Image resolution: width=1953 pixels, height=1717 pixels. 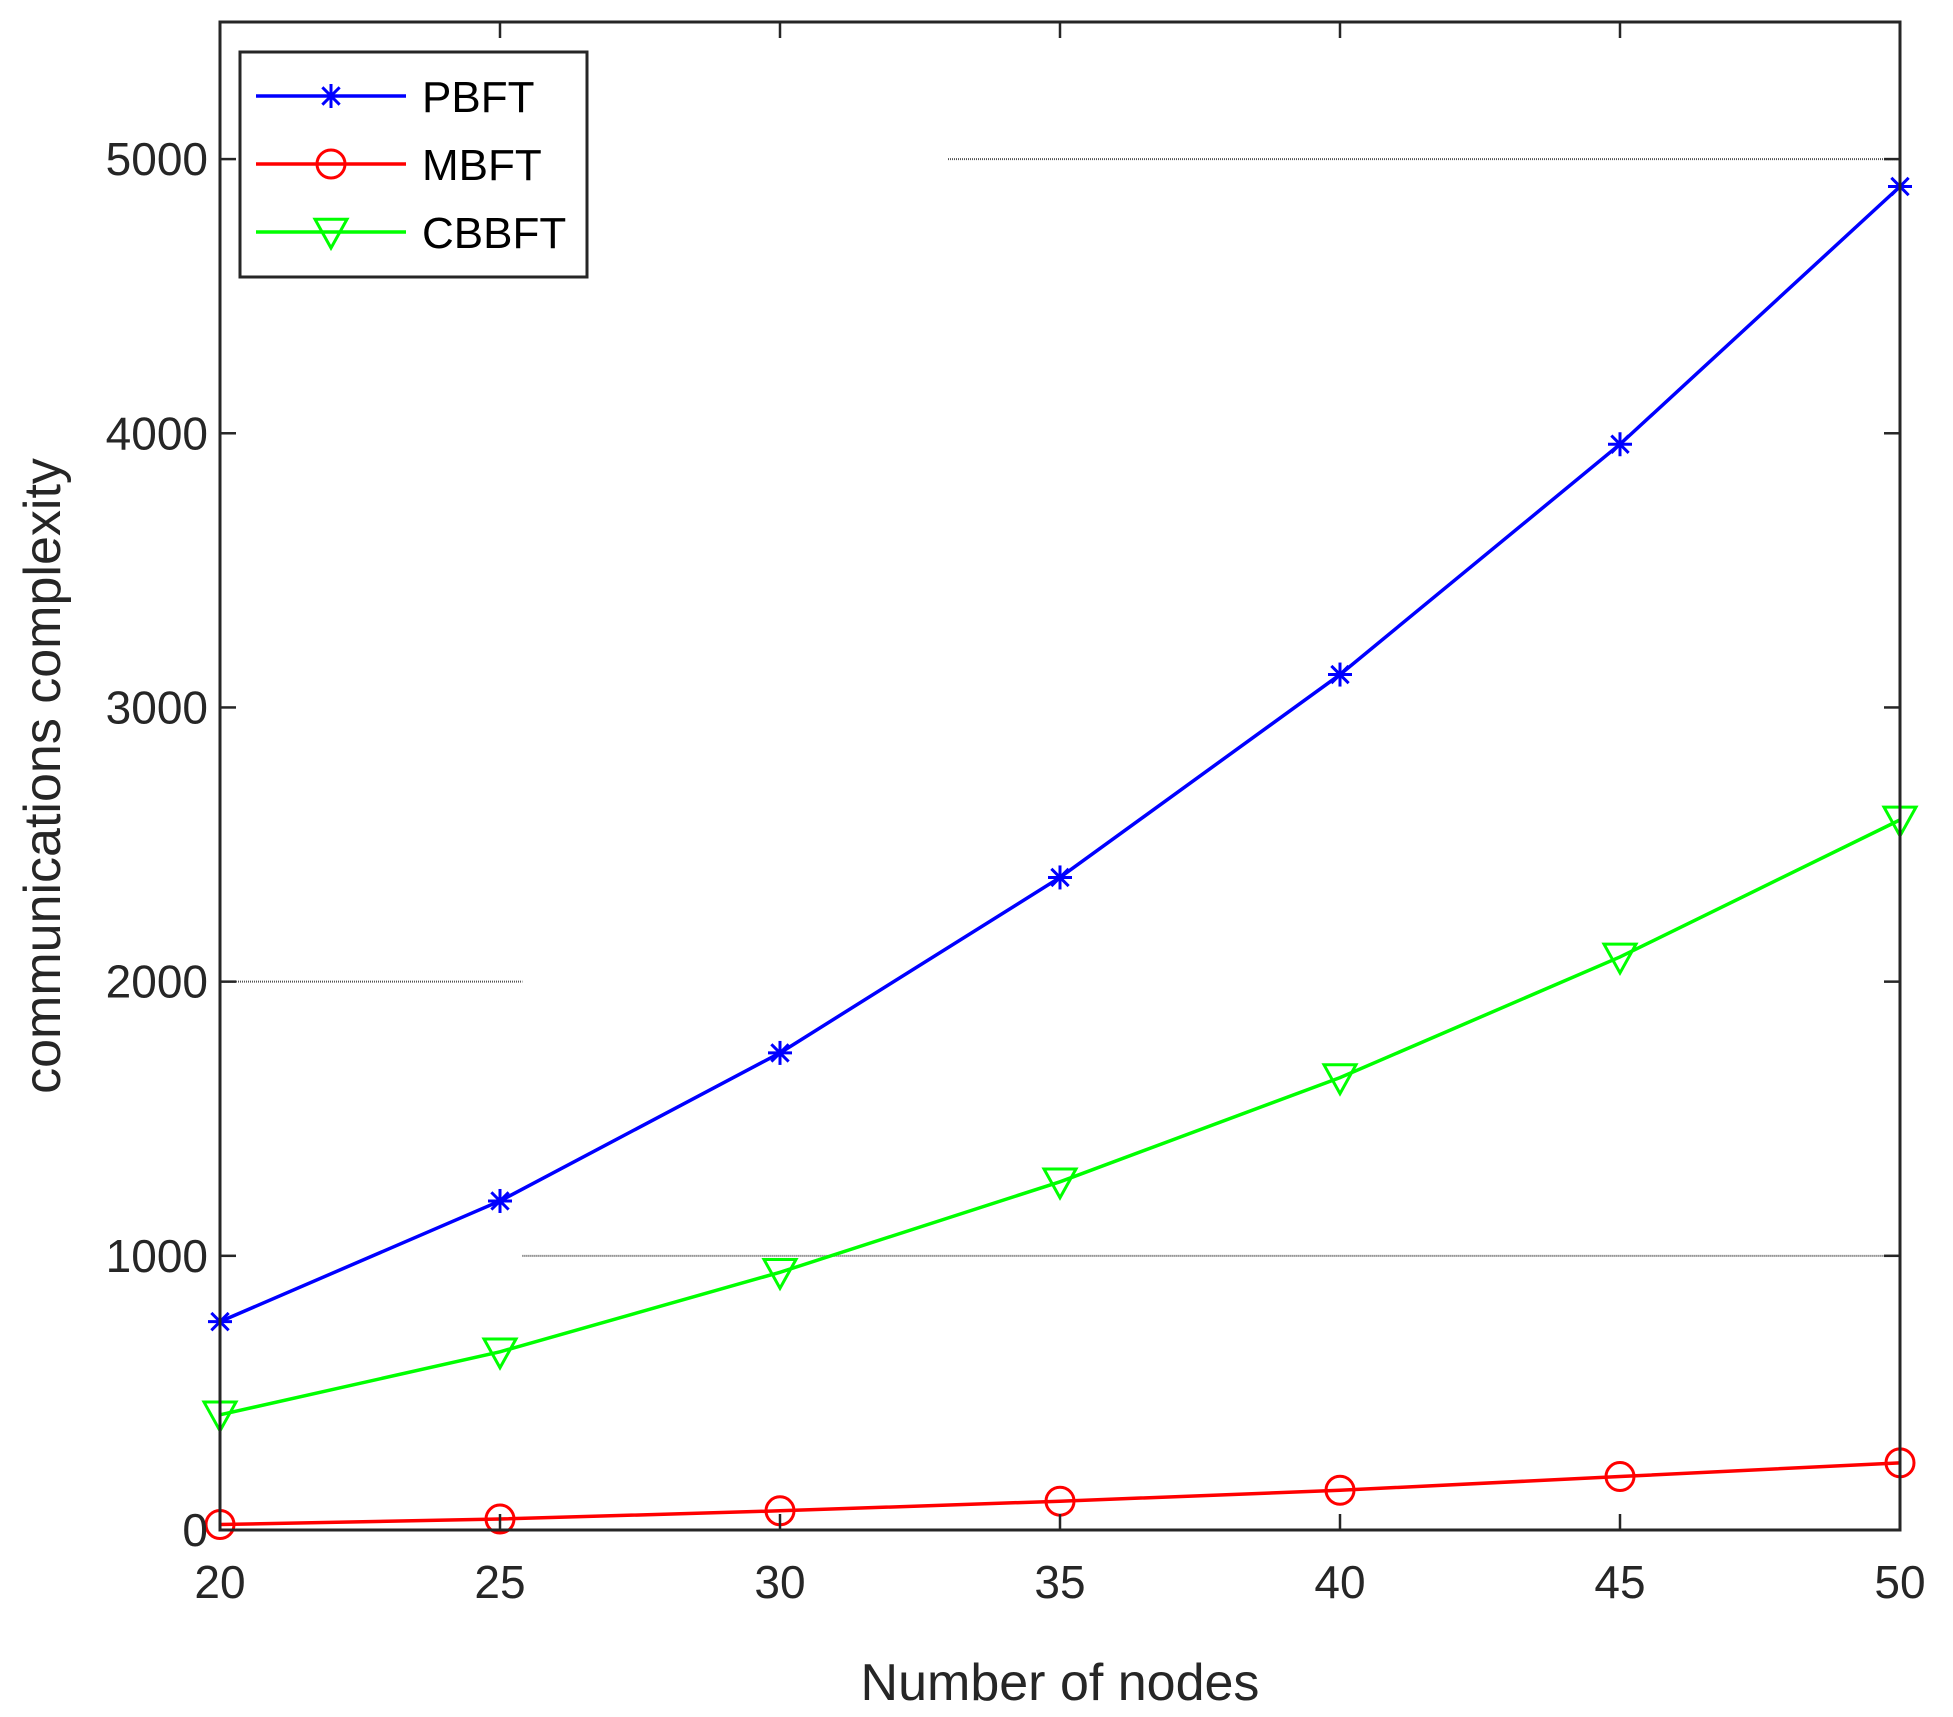 I want to click on y-tick-label: 5000, so click(x=157, y=159).